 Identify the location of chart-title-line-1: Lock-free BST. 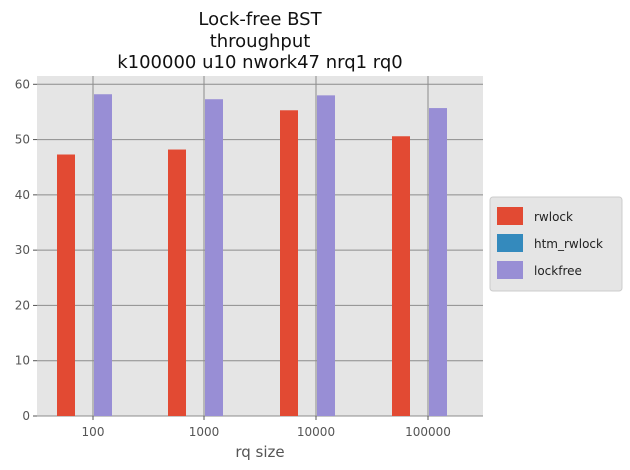
(260, 19).